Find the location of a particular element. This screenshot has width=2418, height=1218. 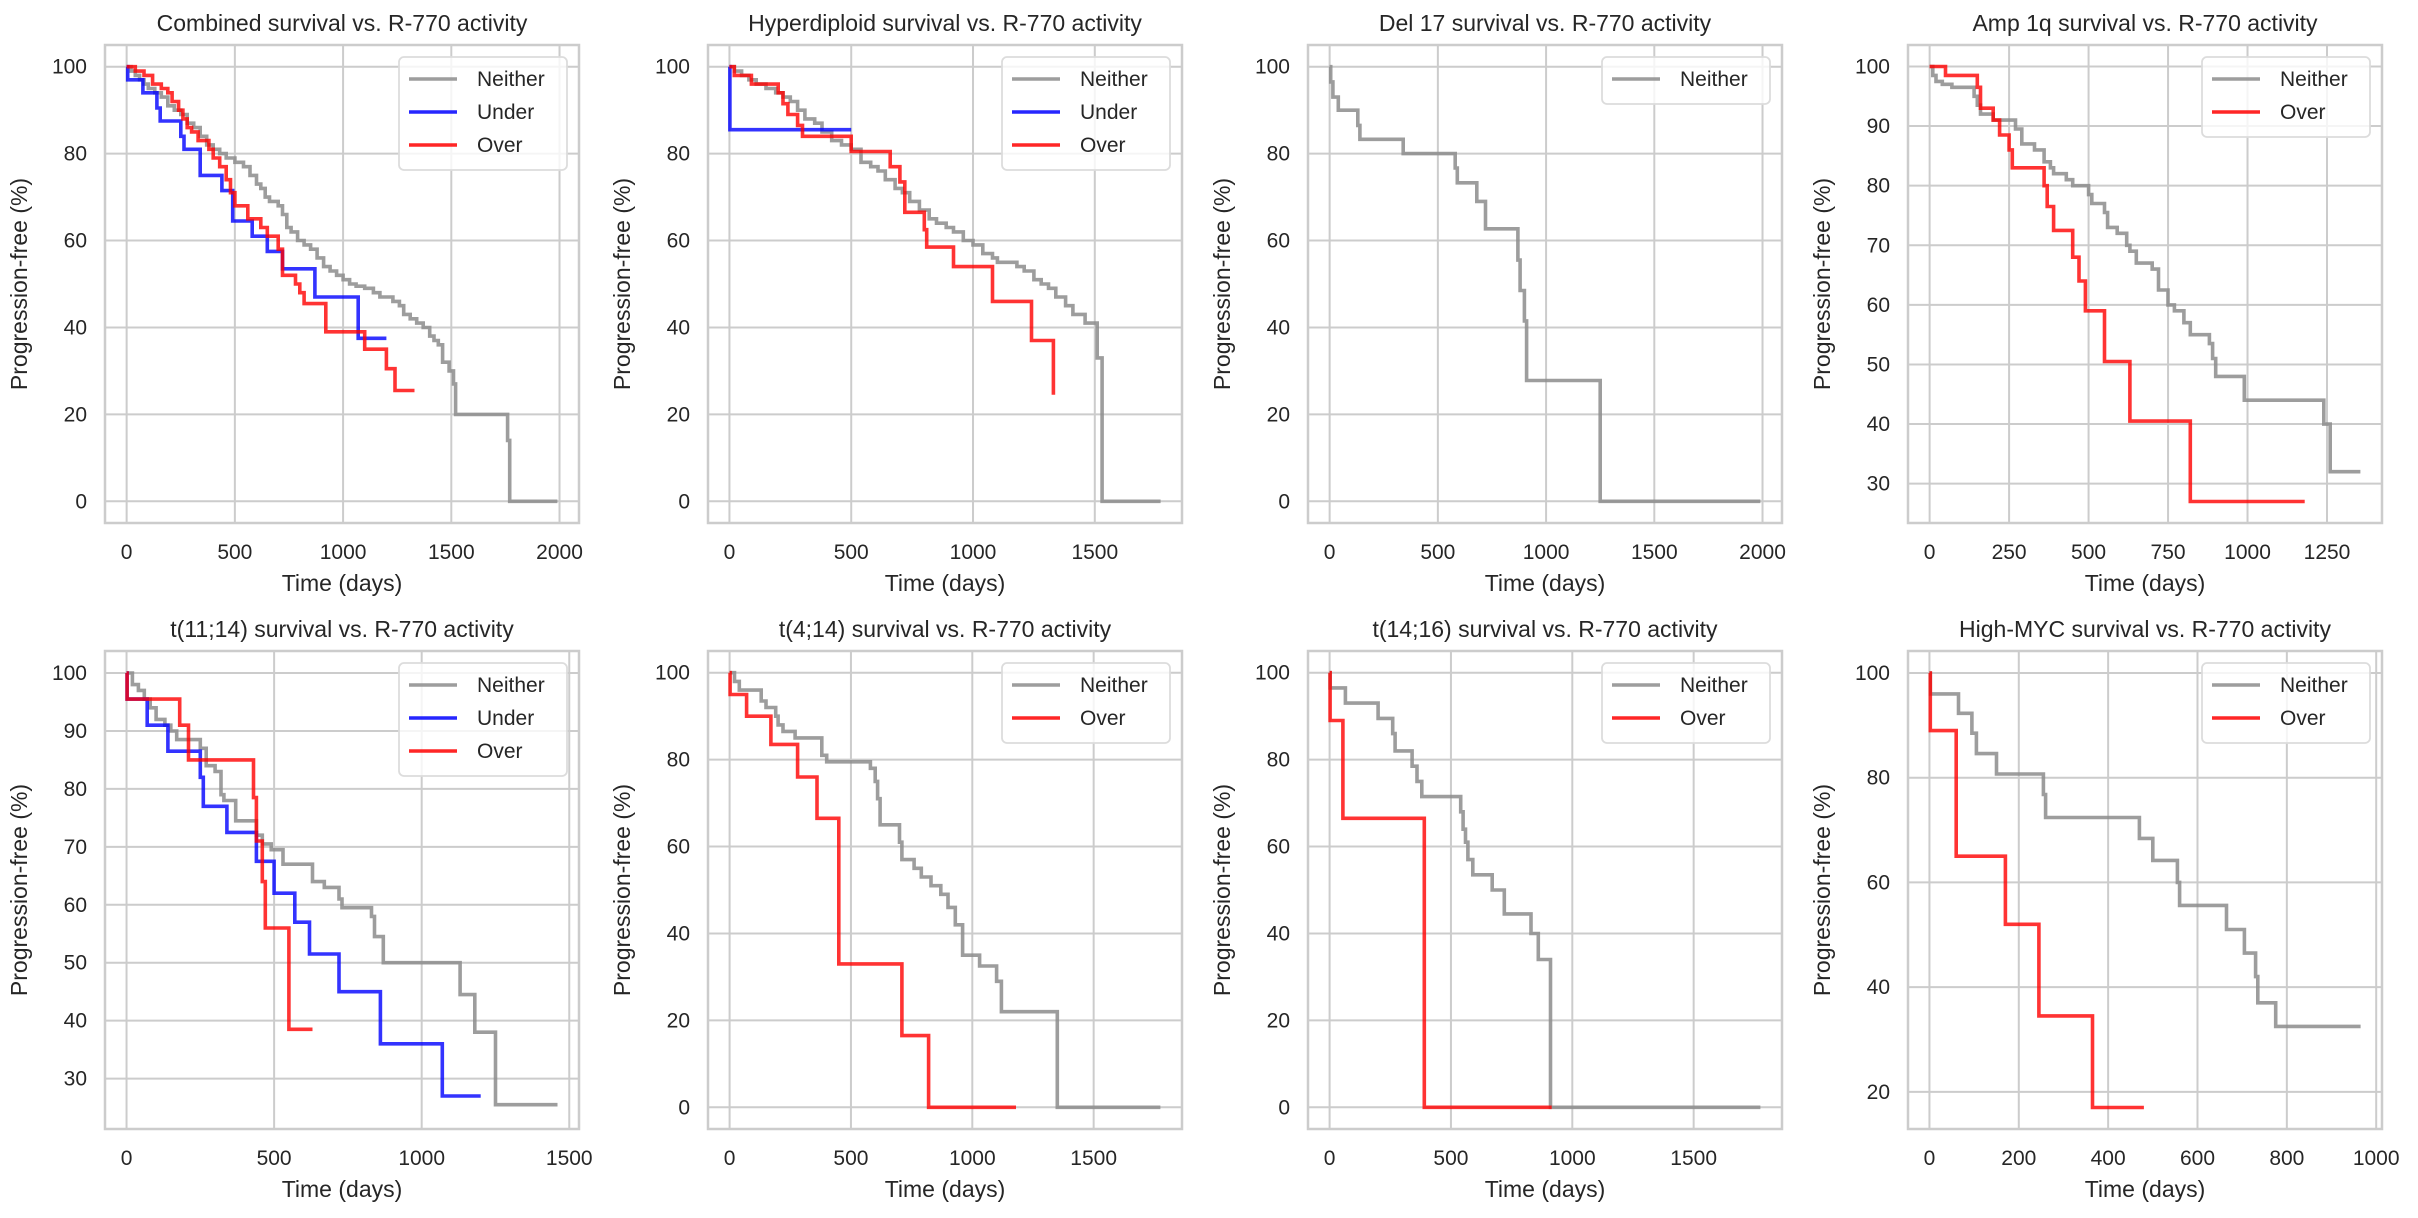

plot-area is located at coordinates (1545, 284).